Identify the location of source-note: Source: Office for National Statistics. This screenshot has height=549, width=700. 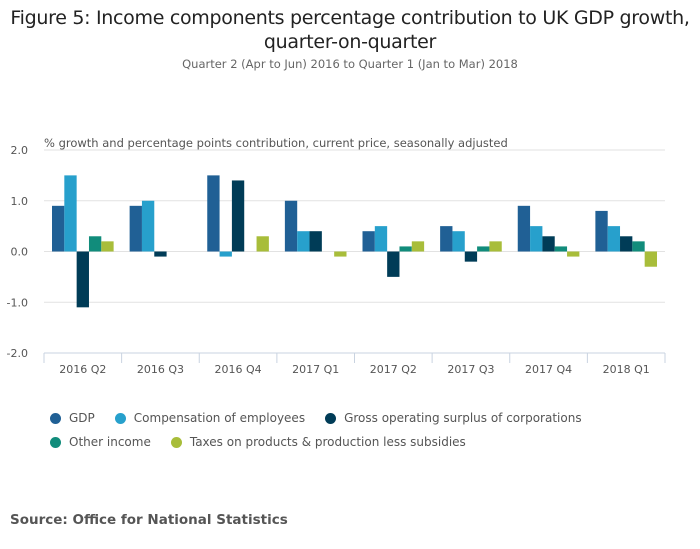
(149, 520).